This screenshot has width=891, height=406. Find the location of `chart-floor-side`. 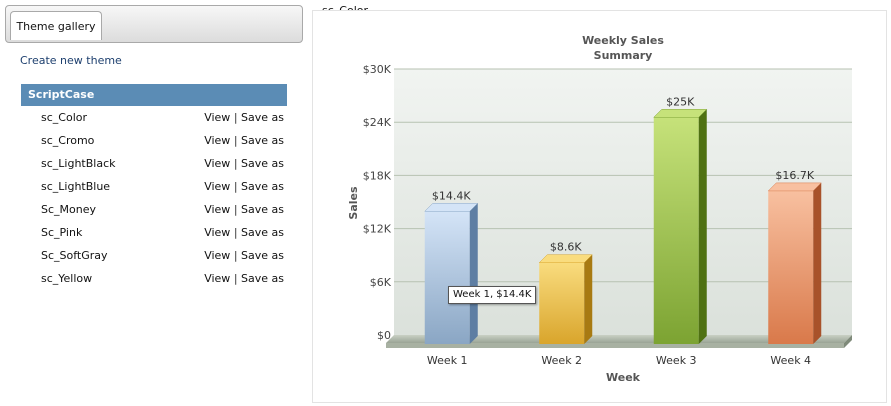

chart-floor-side is located at coordinates (848, 341).